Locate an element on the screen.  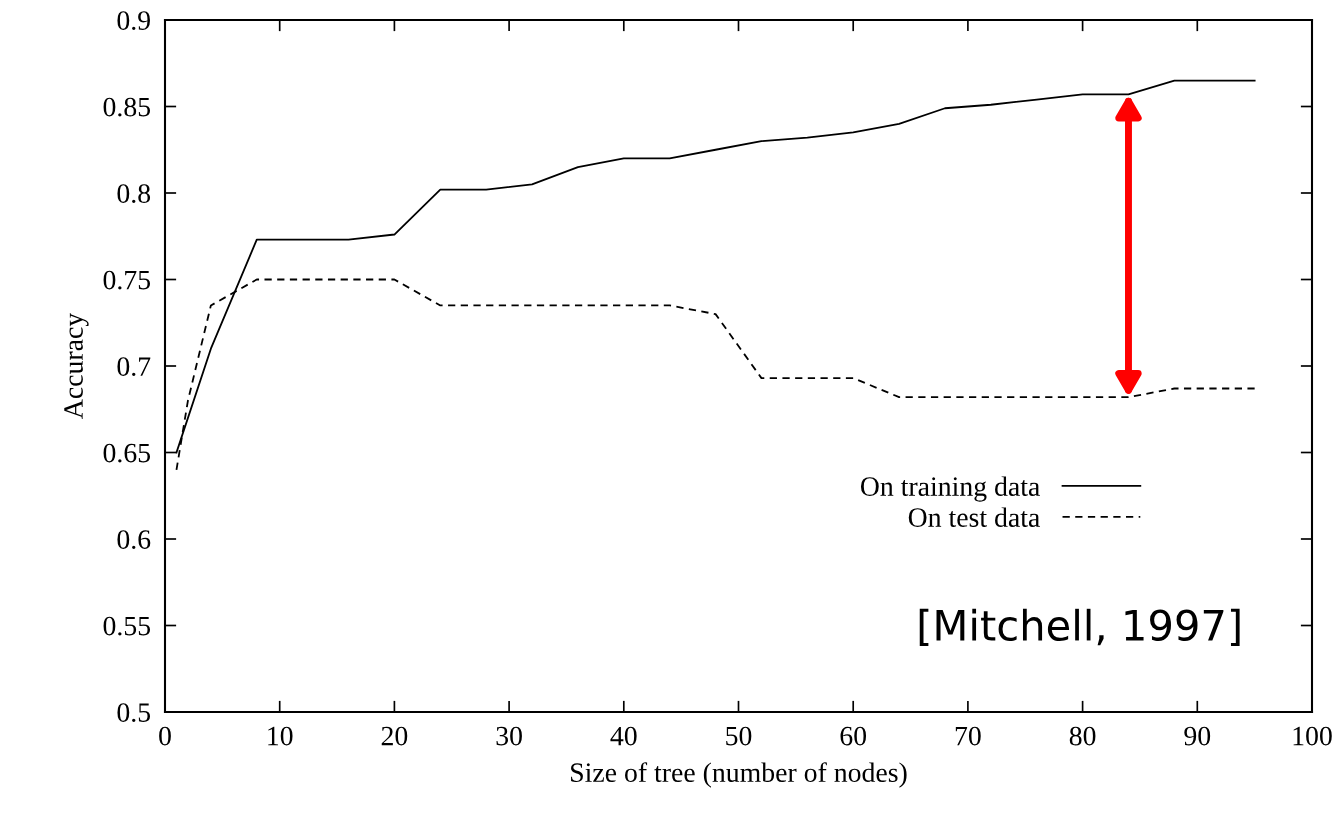
x-tick-label: 80 is located at coordinates (1082, 736).